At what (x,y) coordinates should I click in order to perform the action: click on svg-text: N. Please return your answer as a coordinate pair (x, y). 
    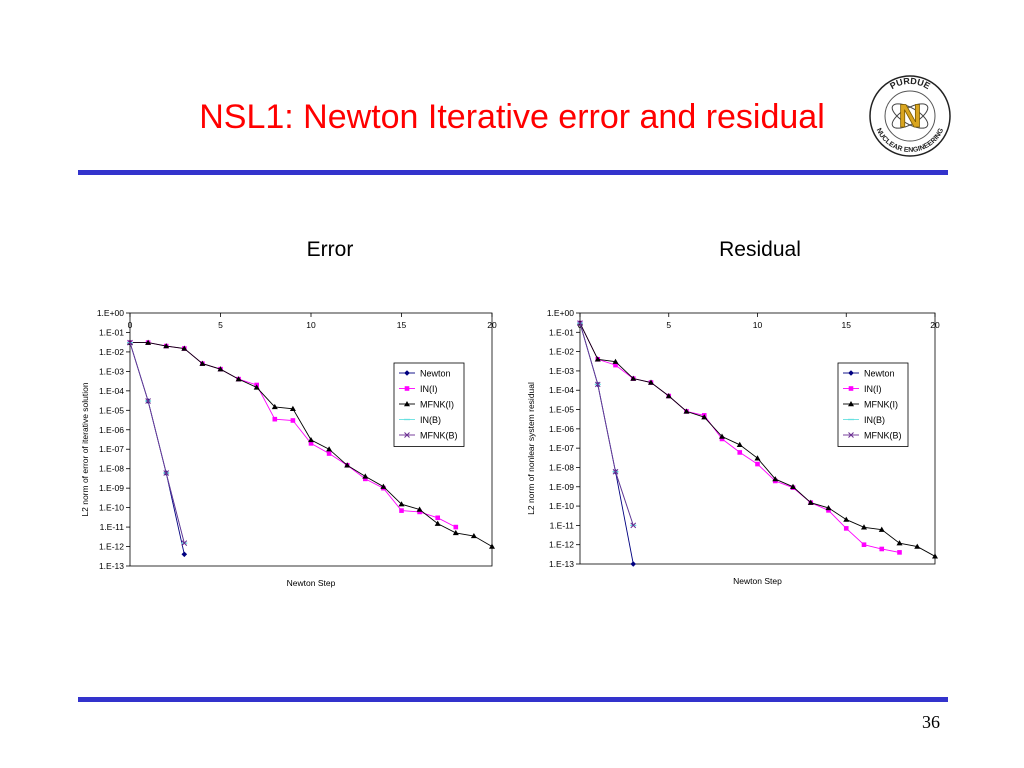
    Looking at the image, I should click on (909, 116).